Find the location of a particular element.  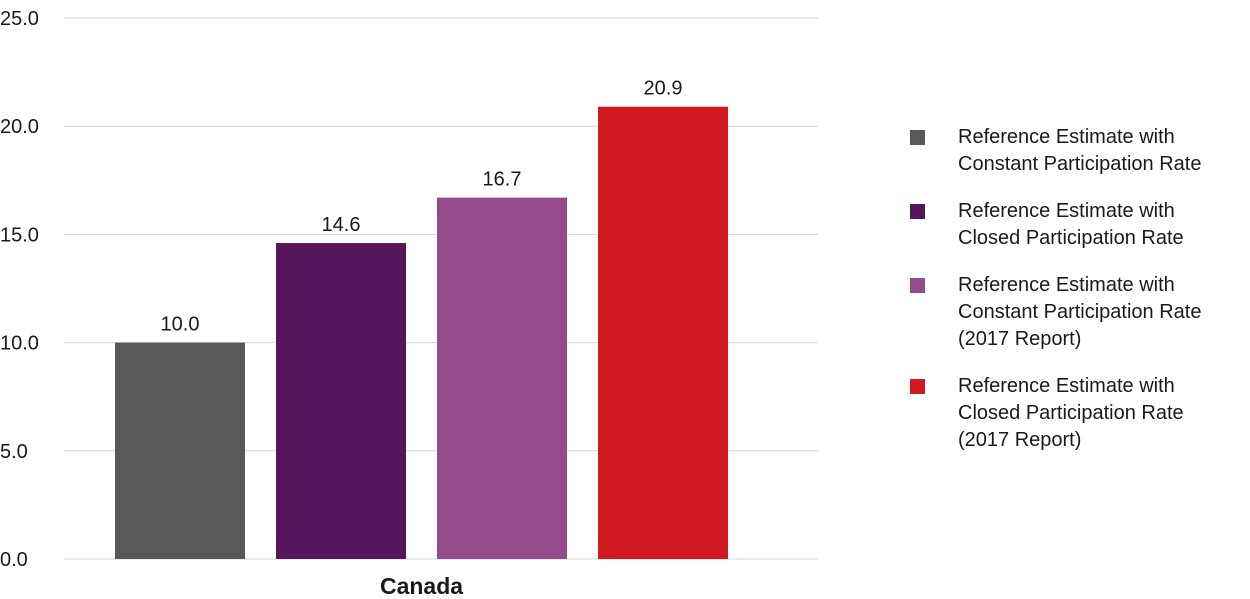

y-tick-label-3: 15.0 is located at coordinates (19, 235).